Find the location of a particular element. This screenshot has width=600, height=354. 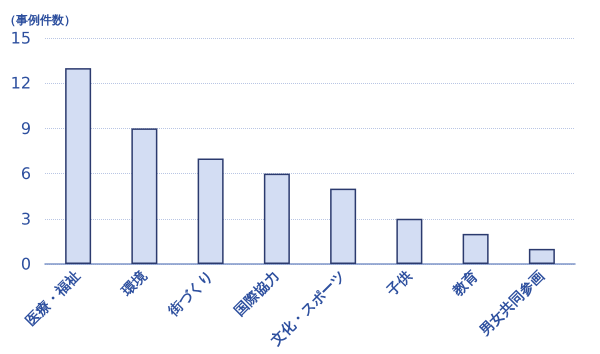

x-tick-label: 子供 is located at coordinates (399, 284).